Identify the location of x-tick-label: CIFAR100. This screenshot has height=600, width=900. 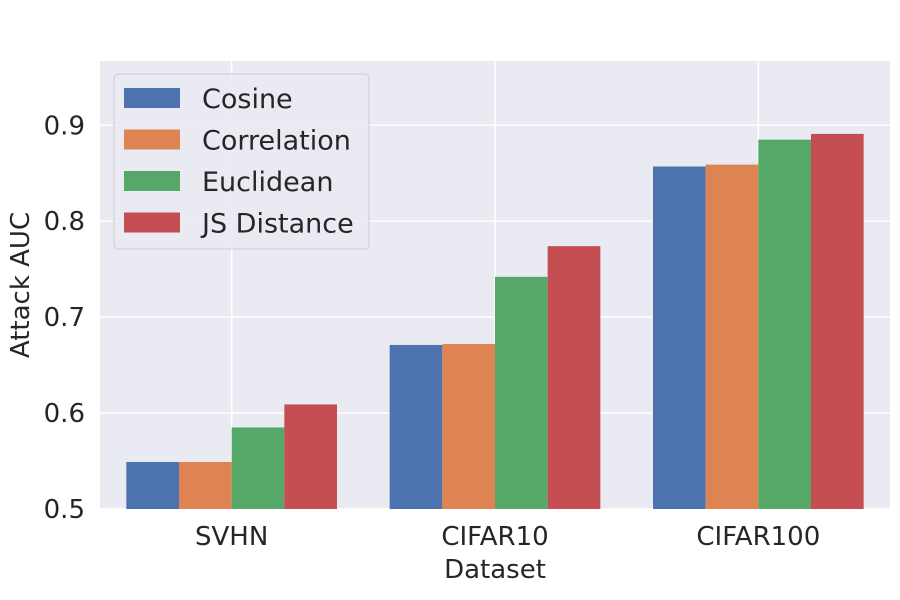
(758, 537).